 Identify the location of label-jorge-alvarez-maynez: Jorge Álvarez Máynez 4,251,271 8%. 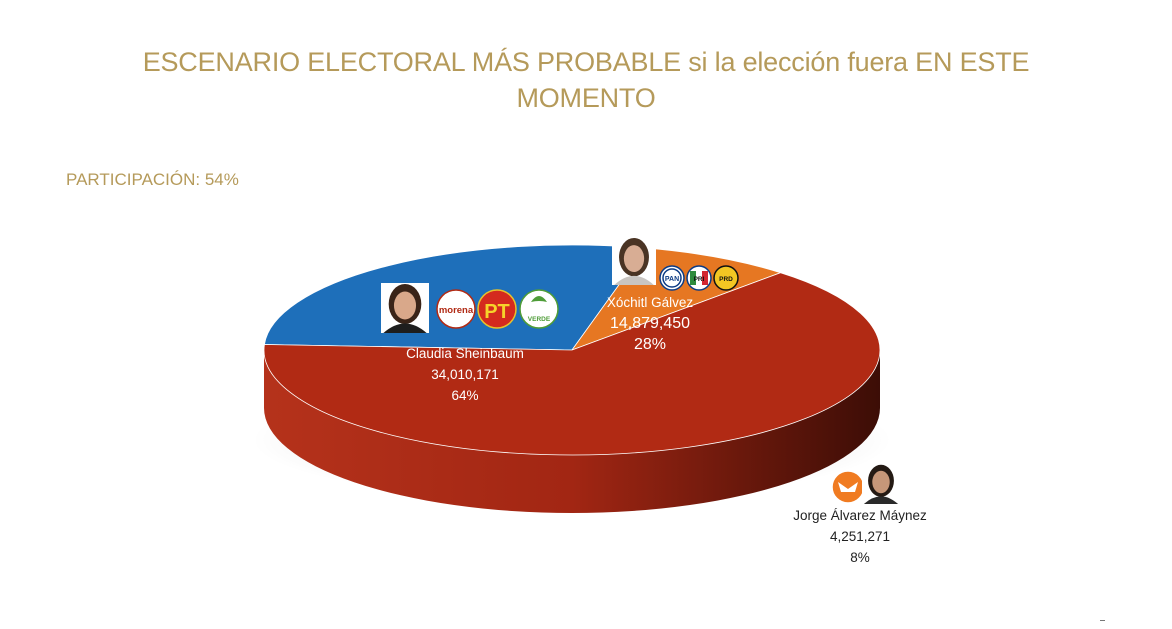
(860, 536).